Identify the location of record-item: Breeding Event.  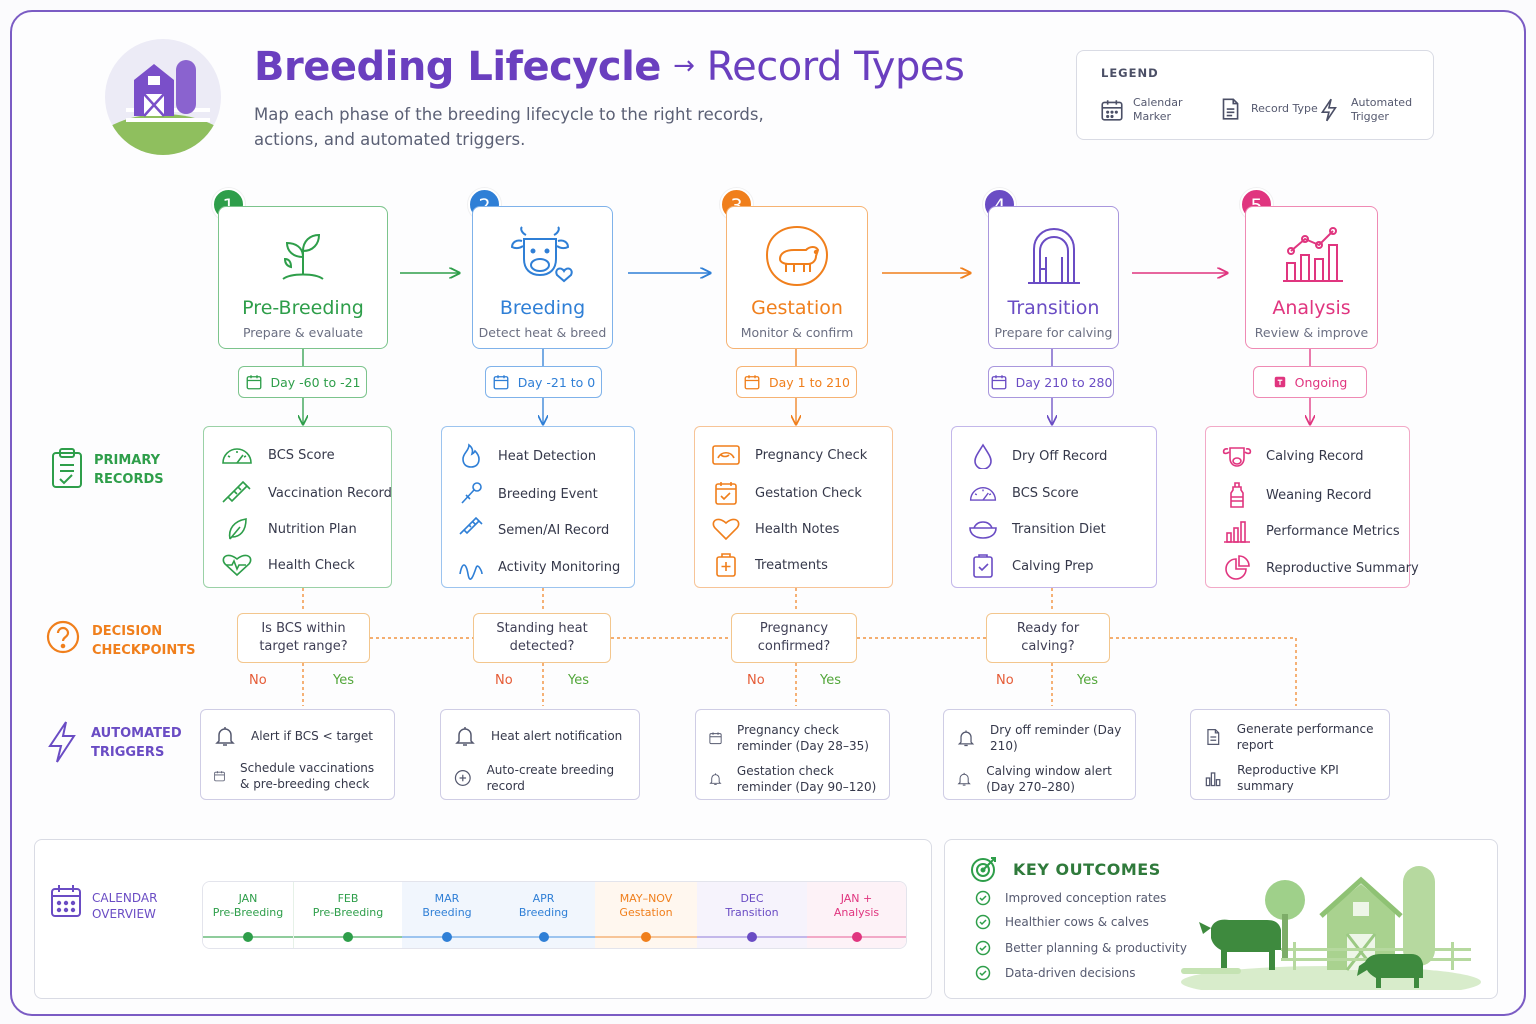
(528, 494).